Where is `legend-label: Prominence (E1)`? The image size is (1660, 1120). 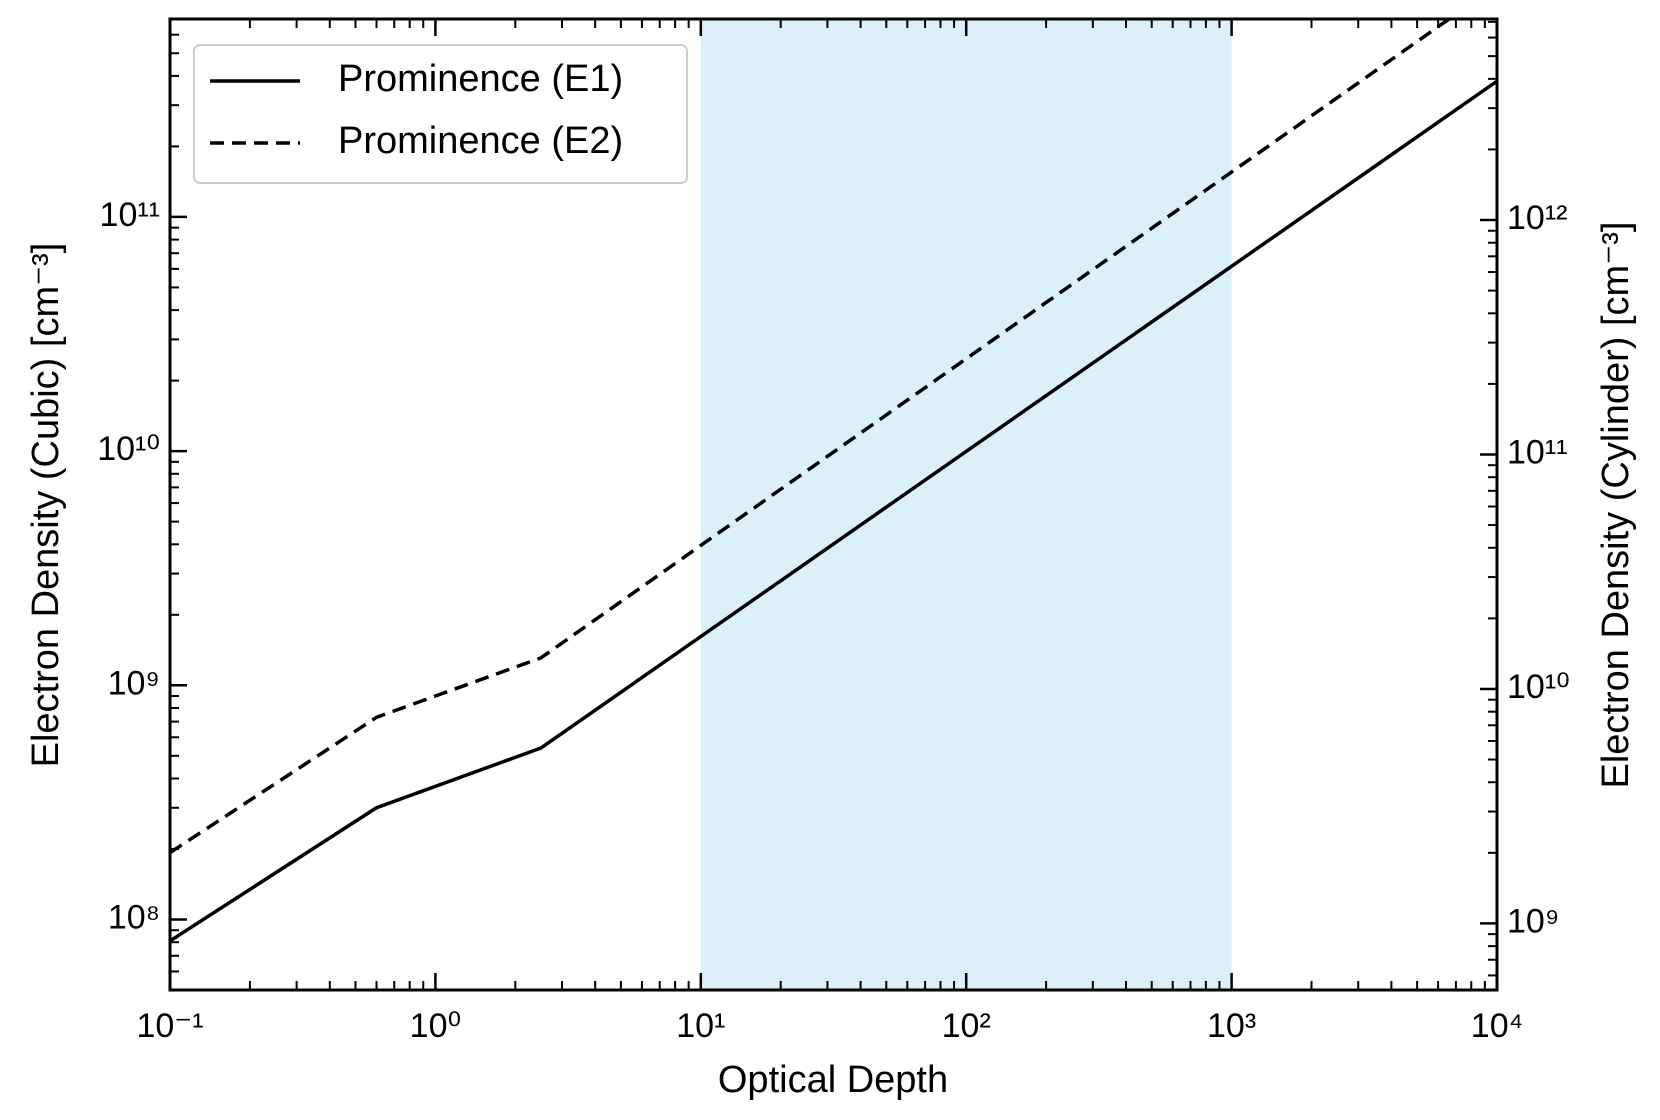 legend-label: Prominence (E1) is located at coordinates (480, 79).